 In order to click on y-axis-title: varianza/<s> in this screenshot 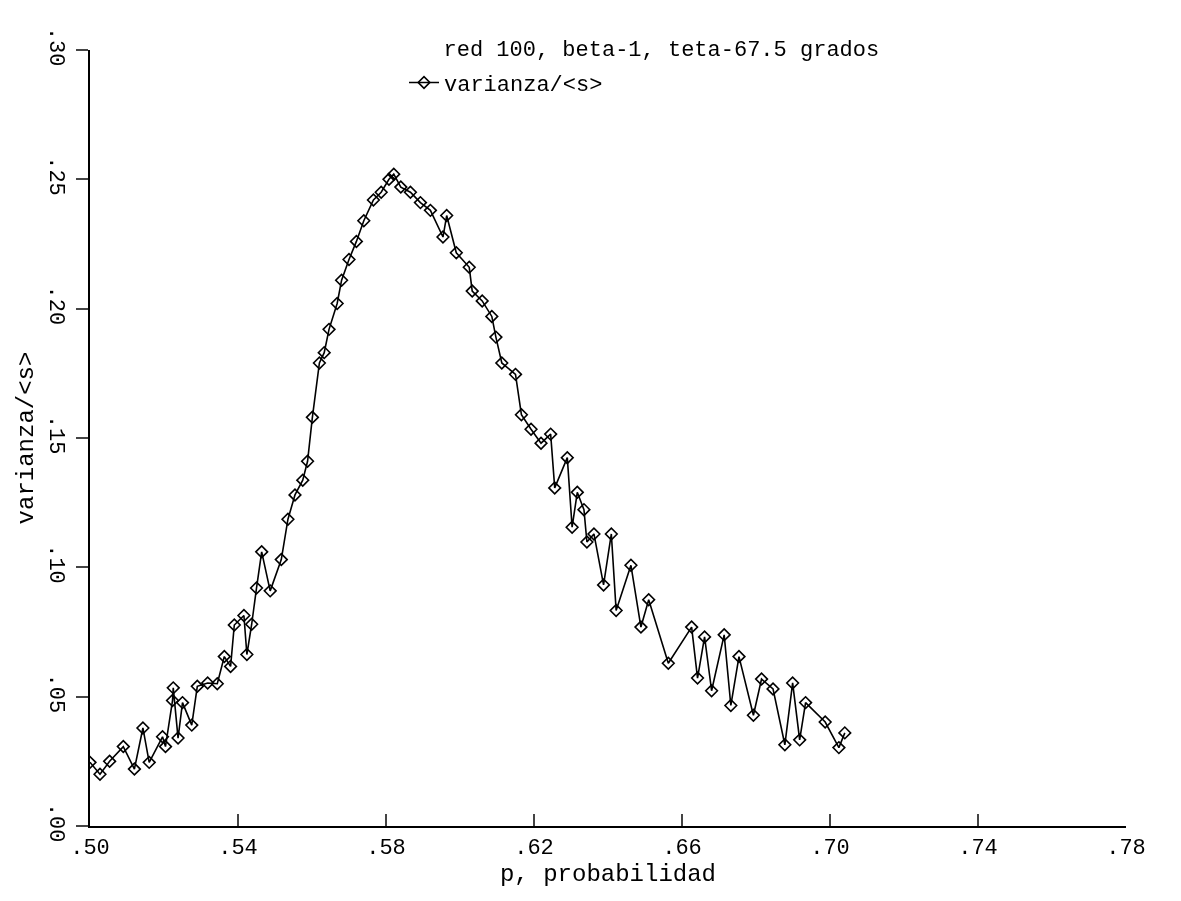, I will do `click(27, 438)`.